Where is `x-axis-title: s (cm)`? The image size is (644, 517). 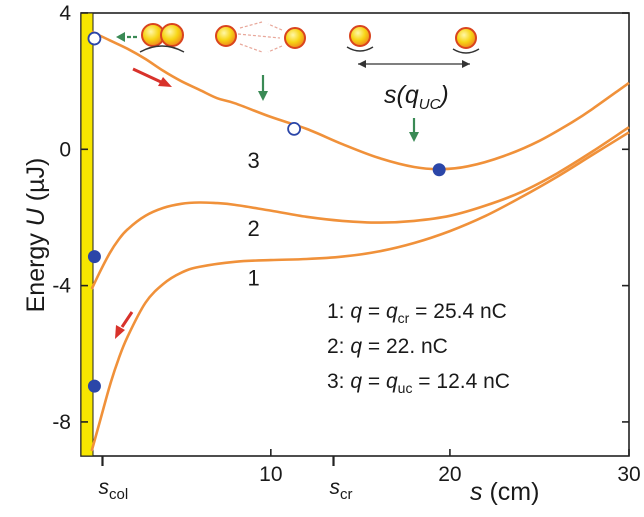
x-axis-title: s (cm) is located at coordinates (504, 492).